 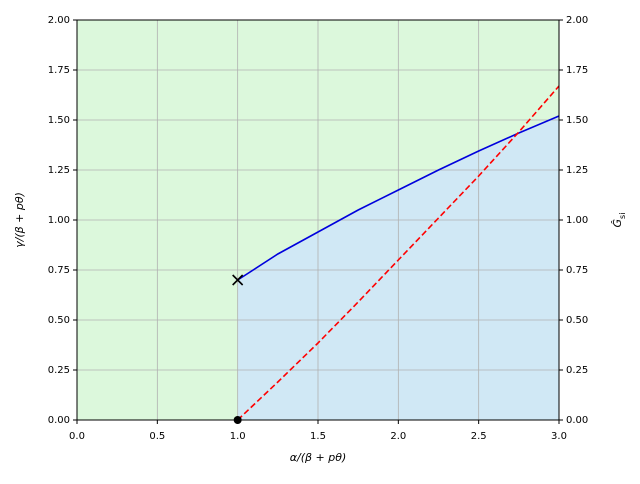 What do you see at coordinates (577, 420) in the screenshot?
I see `y2-tick-label: 0.00` at bounding box center [577, 420].